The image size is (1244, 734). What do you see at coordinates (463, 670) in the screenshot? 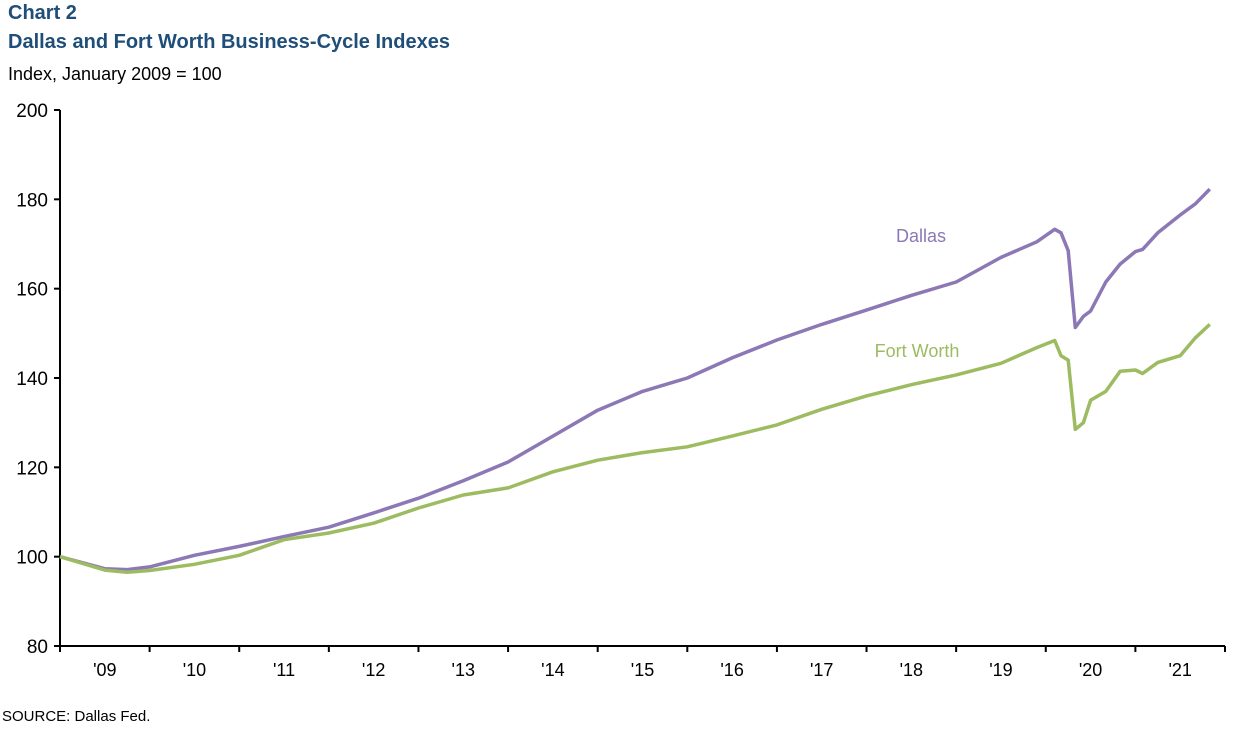
I see `x-tick-label: '13` at bounding box center [463, 670].